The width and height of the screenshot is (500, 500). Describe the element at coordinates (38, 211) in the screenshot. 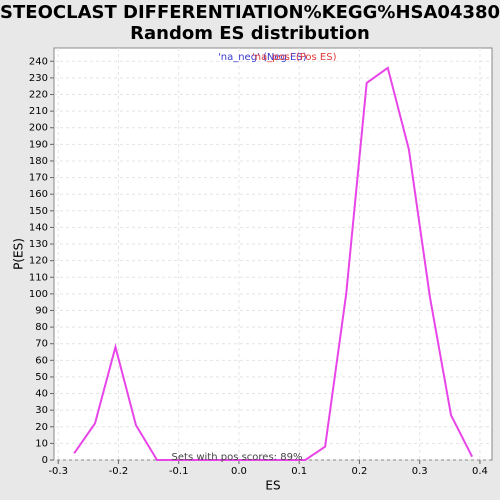

I see `y-tick-label: 150` at that location.